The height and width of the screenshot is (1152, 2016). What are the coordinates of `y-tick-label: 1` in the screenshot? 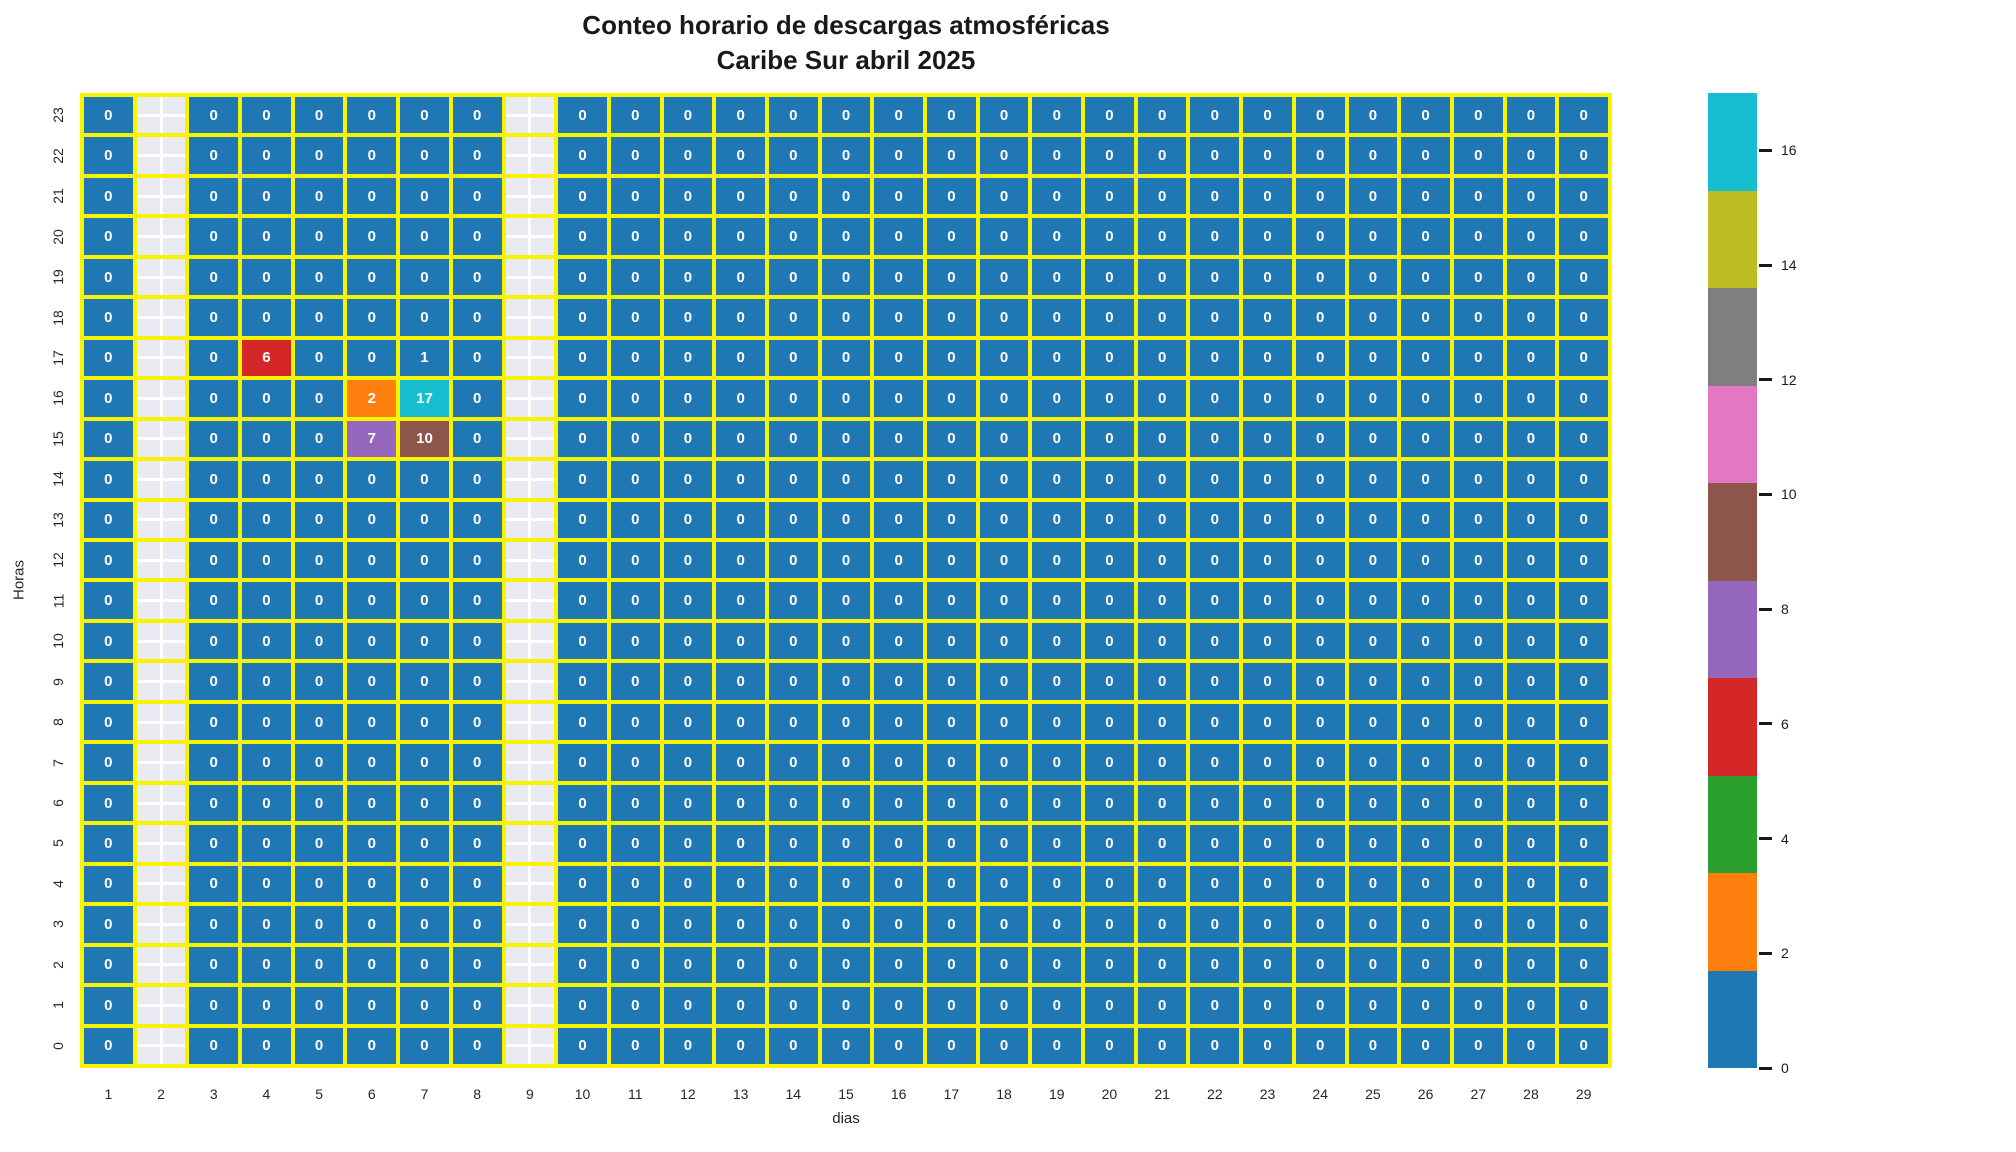 It's located at (58, 1005).